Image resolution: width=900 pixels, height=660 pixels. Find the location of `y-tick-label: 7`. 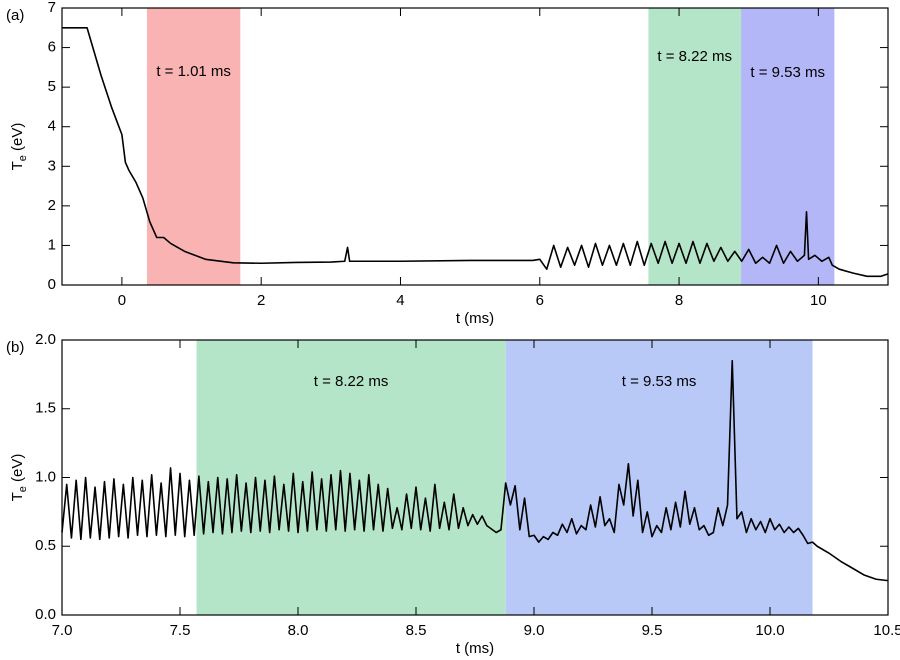

y-tick-label: 7 is located at coordinates (52, 8).